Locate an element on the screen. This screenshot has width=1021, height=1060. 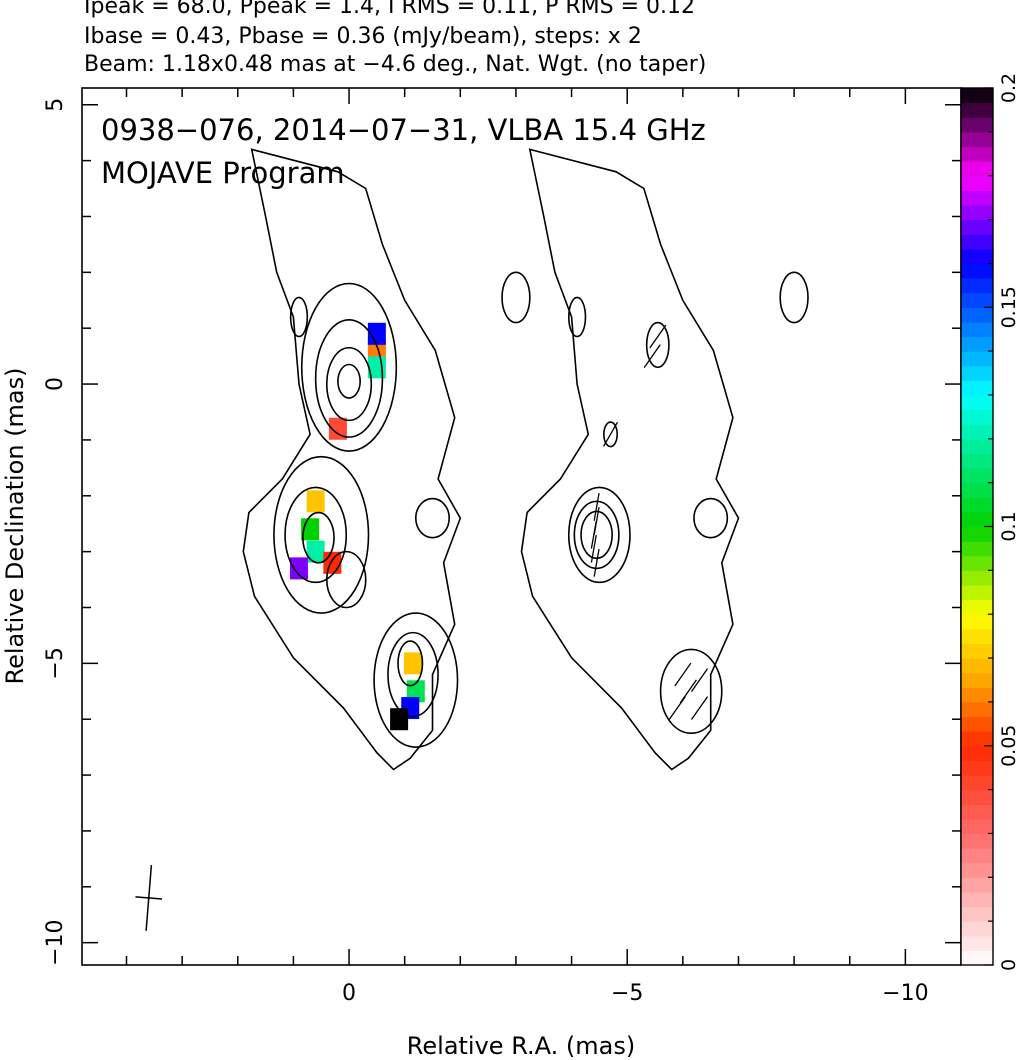
colorbar-tick-label: 0.05 is located at coordinates (1009, 746).